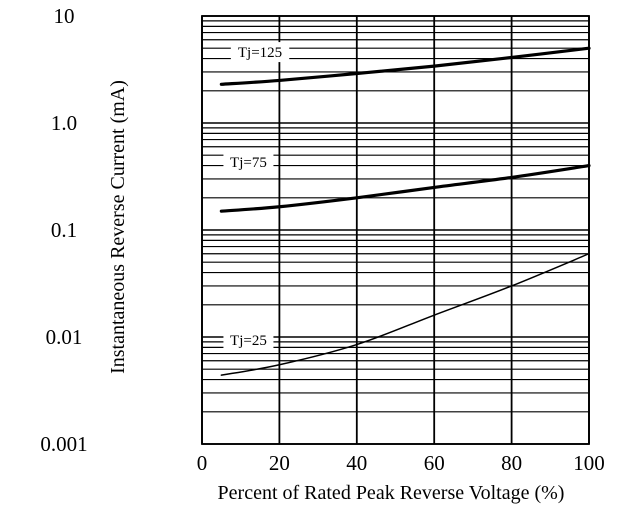  I want to click on curve-label-1: Tj=75, so click(248, 163).